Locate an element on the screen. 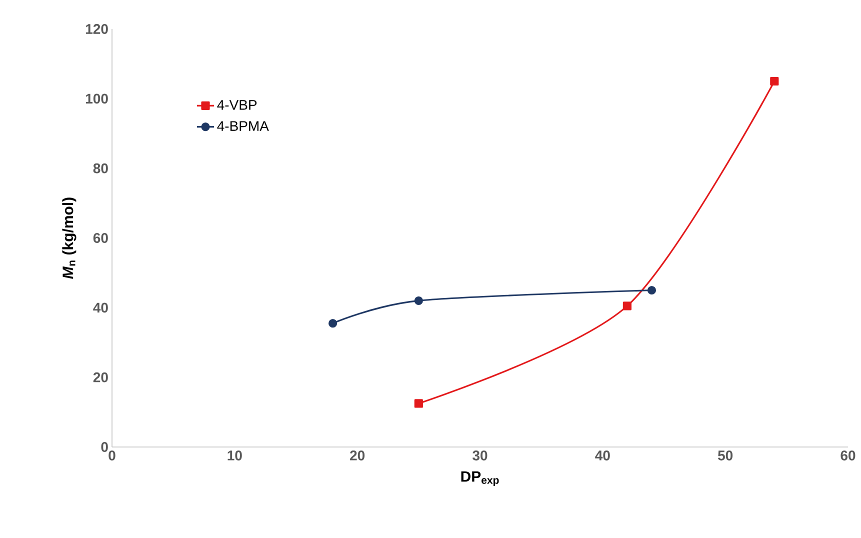 The height and width of the screenshot is (538, 861). x-tick-label: 10 is located at coordinates (235, 455).